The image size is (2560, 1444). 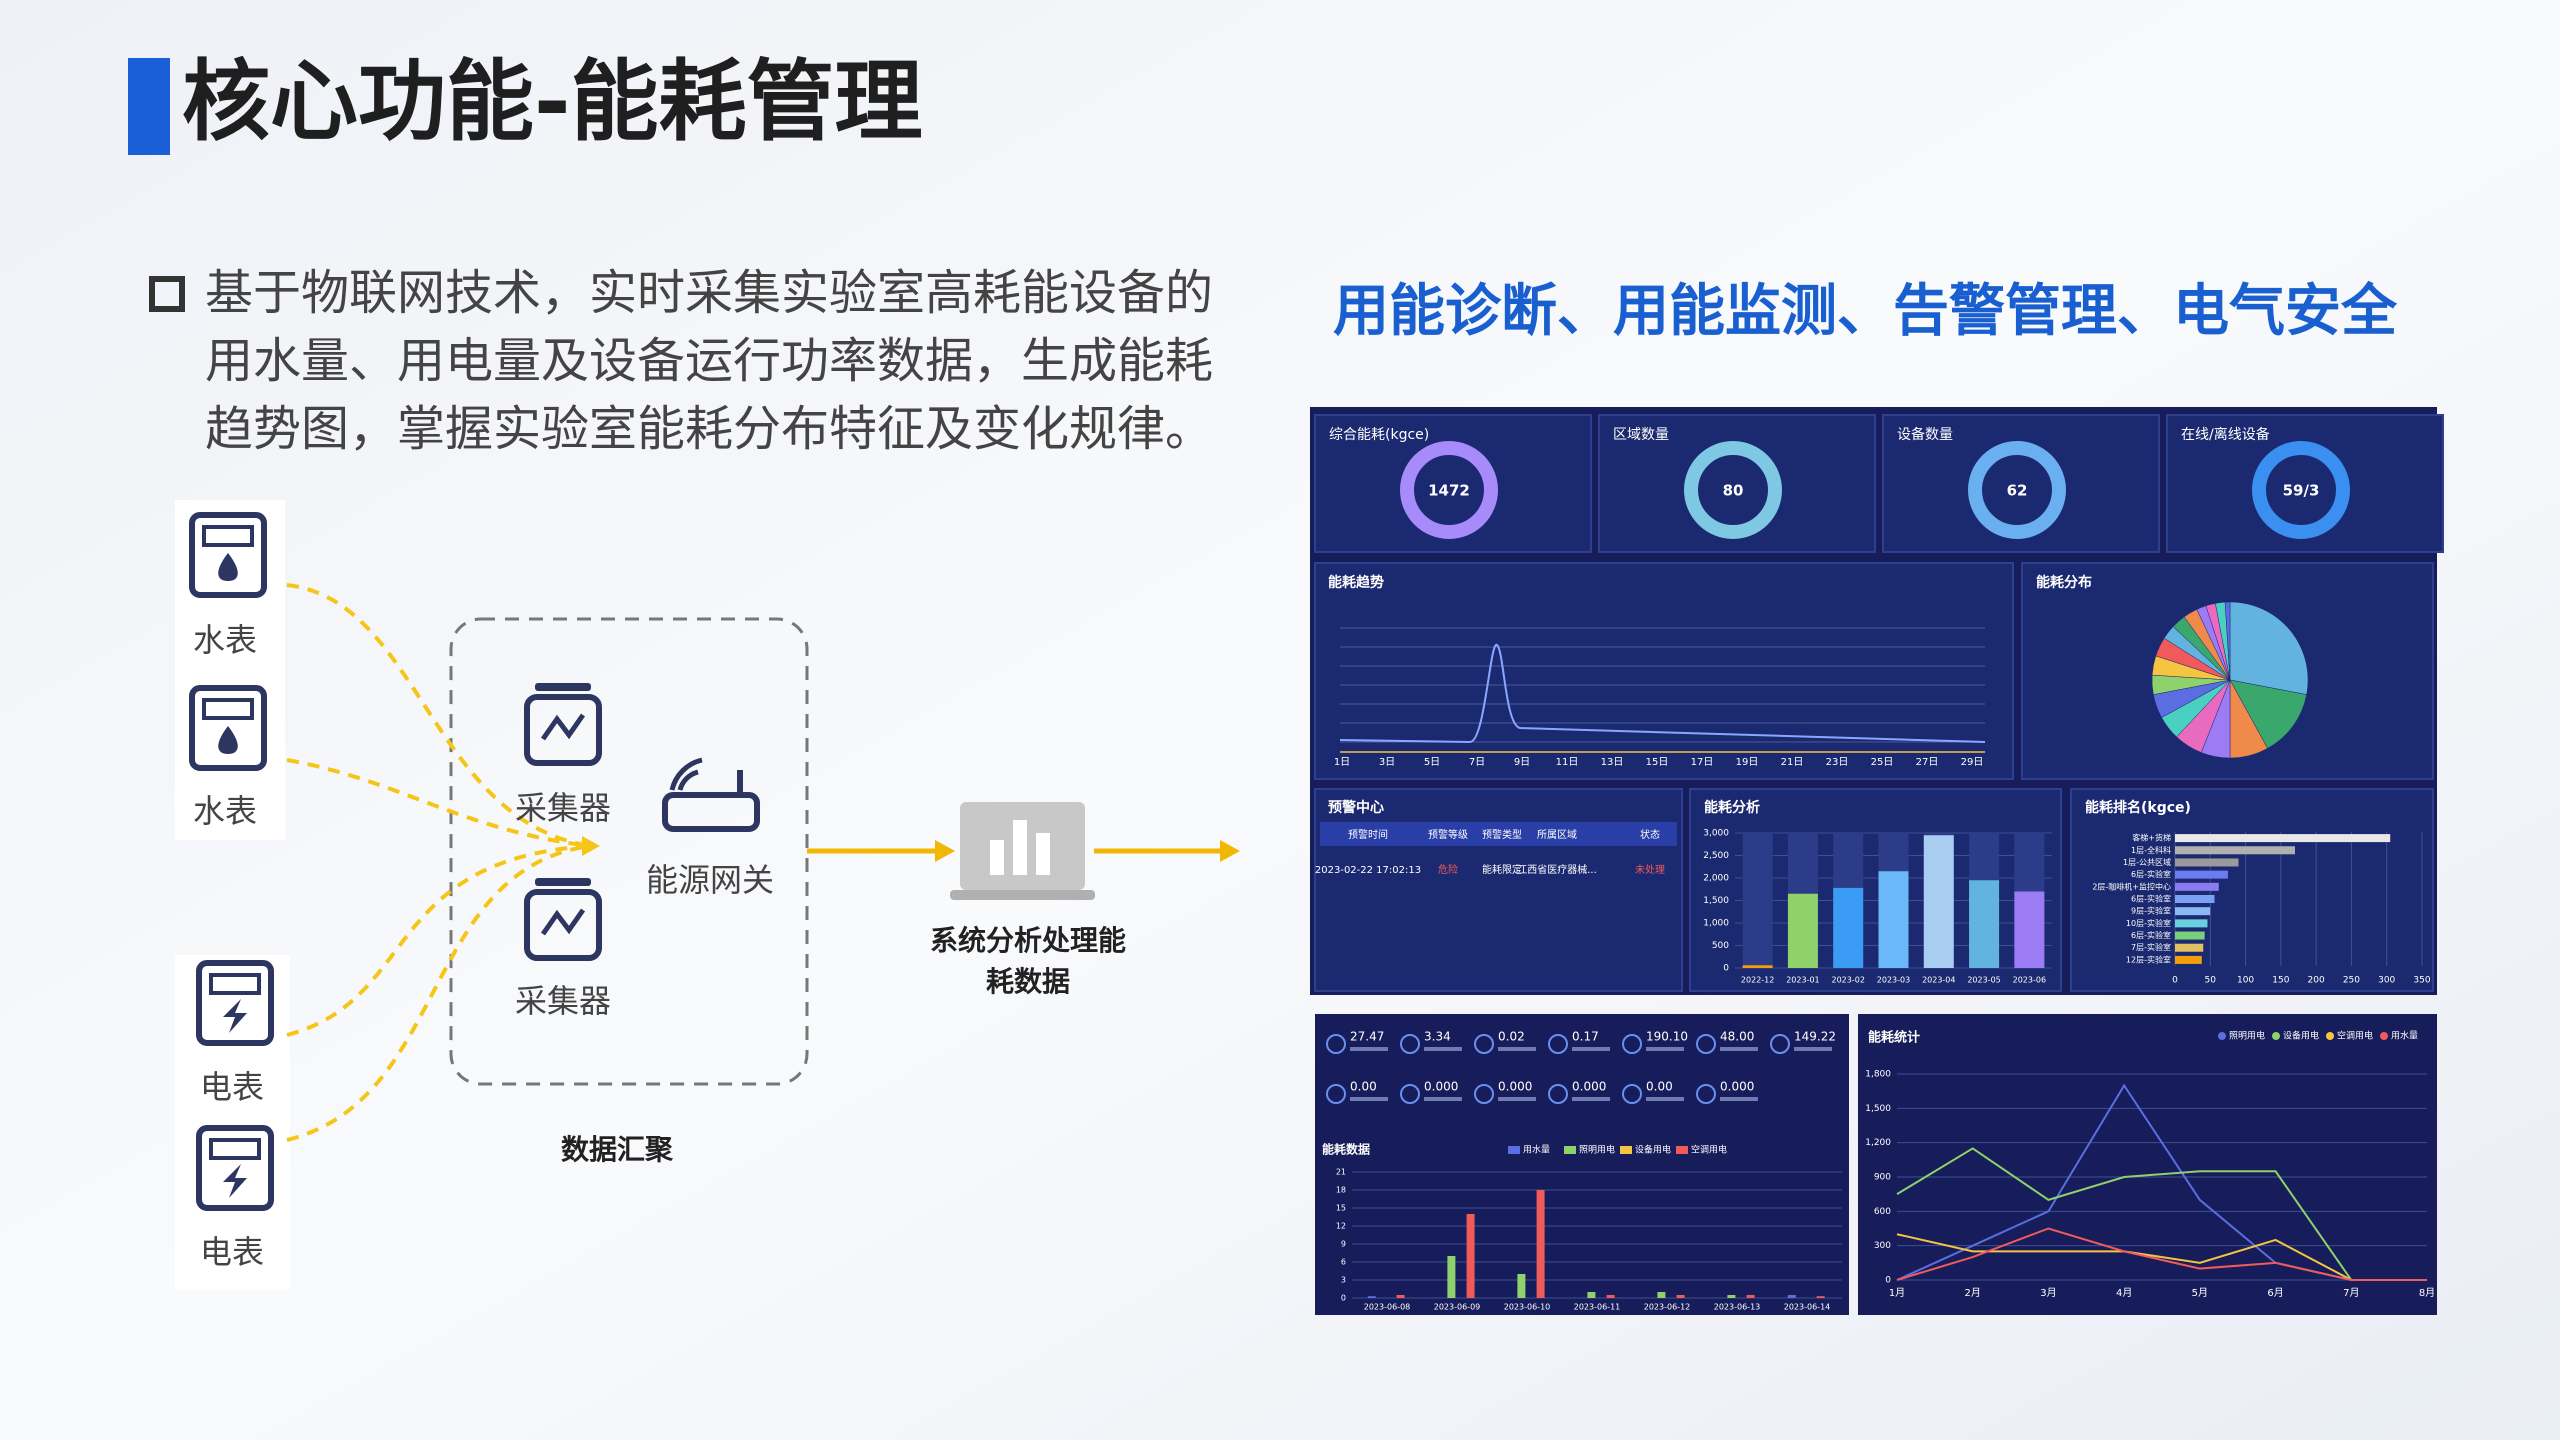 I want to click on line, so click(x=2161, y=1214).